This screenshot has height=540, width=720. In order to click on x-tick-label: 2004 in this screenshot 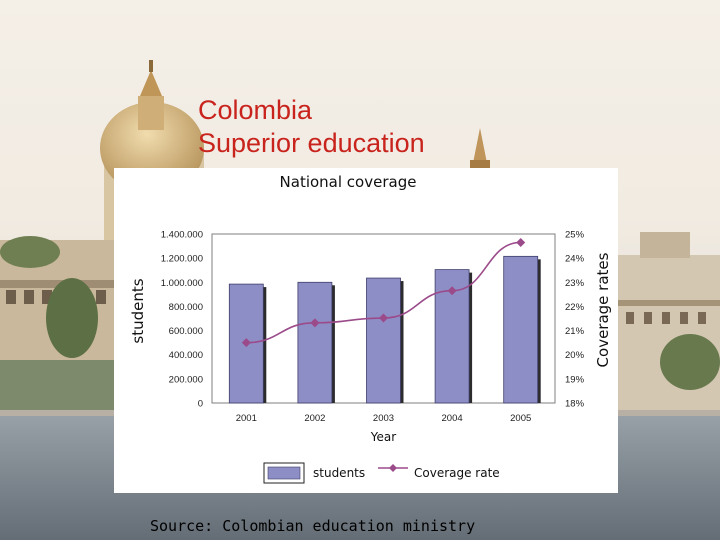, I will do `click(452, 418)`.